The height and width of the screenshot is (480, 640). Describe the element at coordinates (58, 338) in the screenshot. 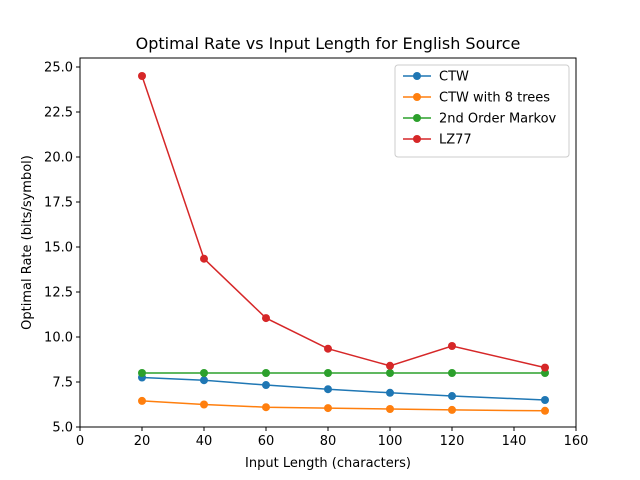

I see `y-tick-label: 10.0` at that location.